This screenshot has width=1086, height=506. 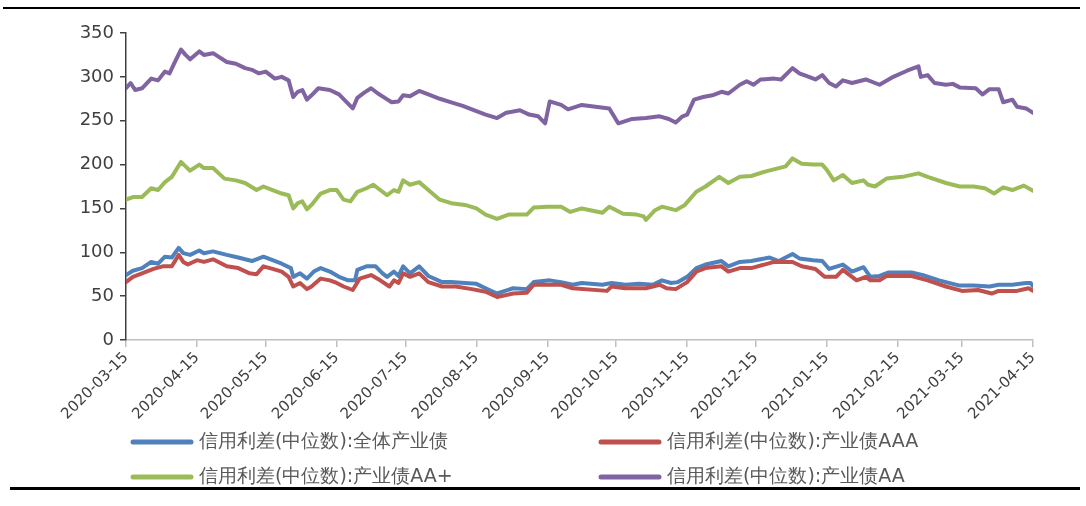 I want to click on legend-label: 信用利差(中位数):全体产业债, so click(x=324, y=439).